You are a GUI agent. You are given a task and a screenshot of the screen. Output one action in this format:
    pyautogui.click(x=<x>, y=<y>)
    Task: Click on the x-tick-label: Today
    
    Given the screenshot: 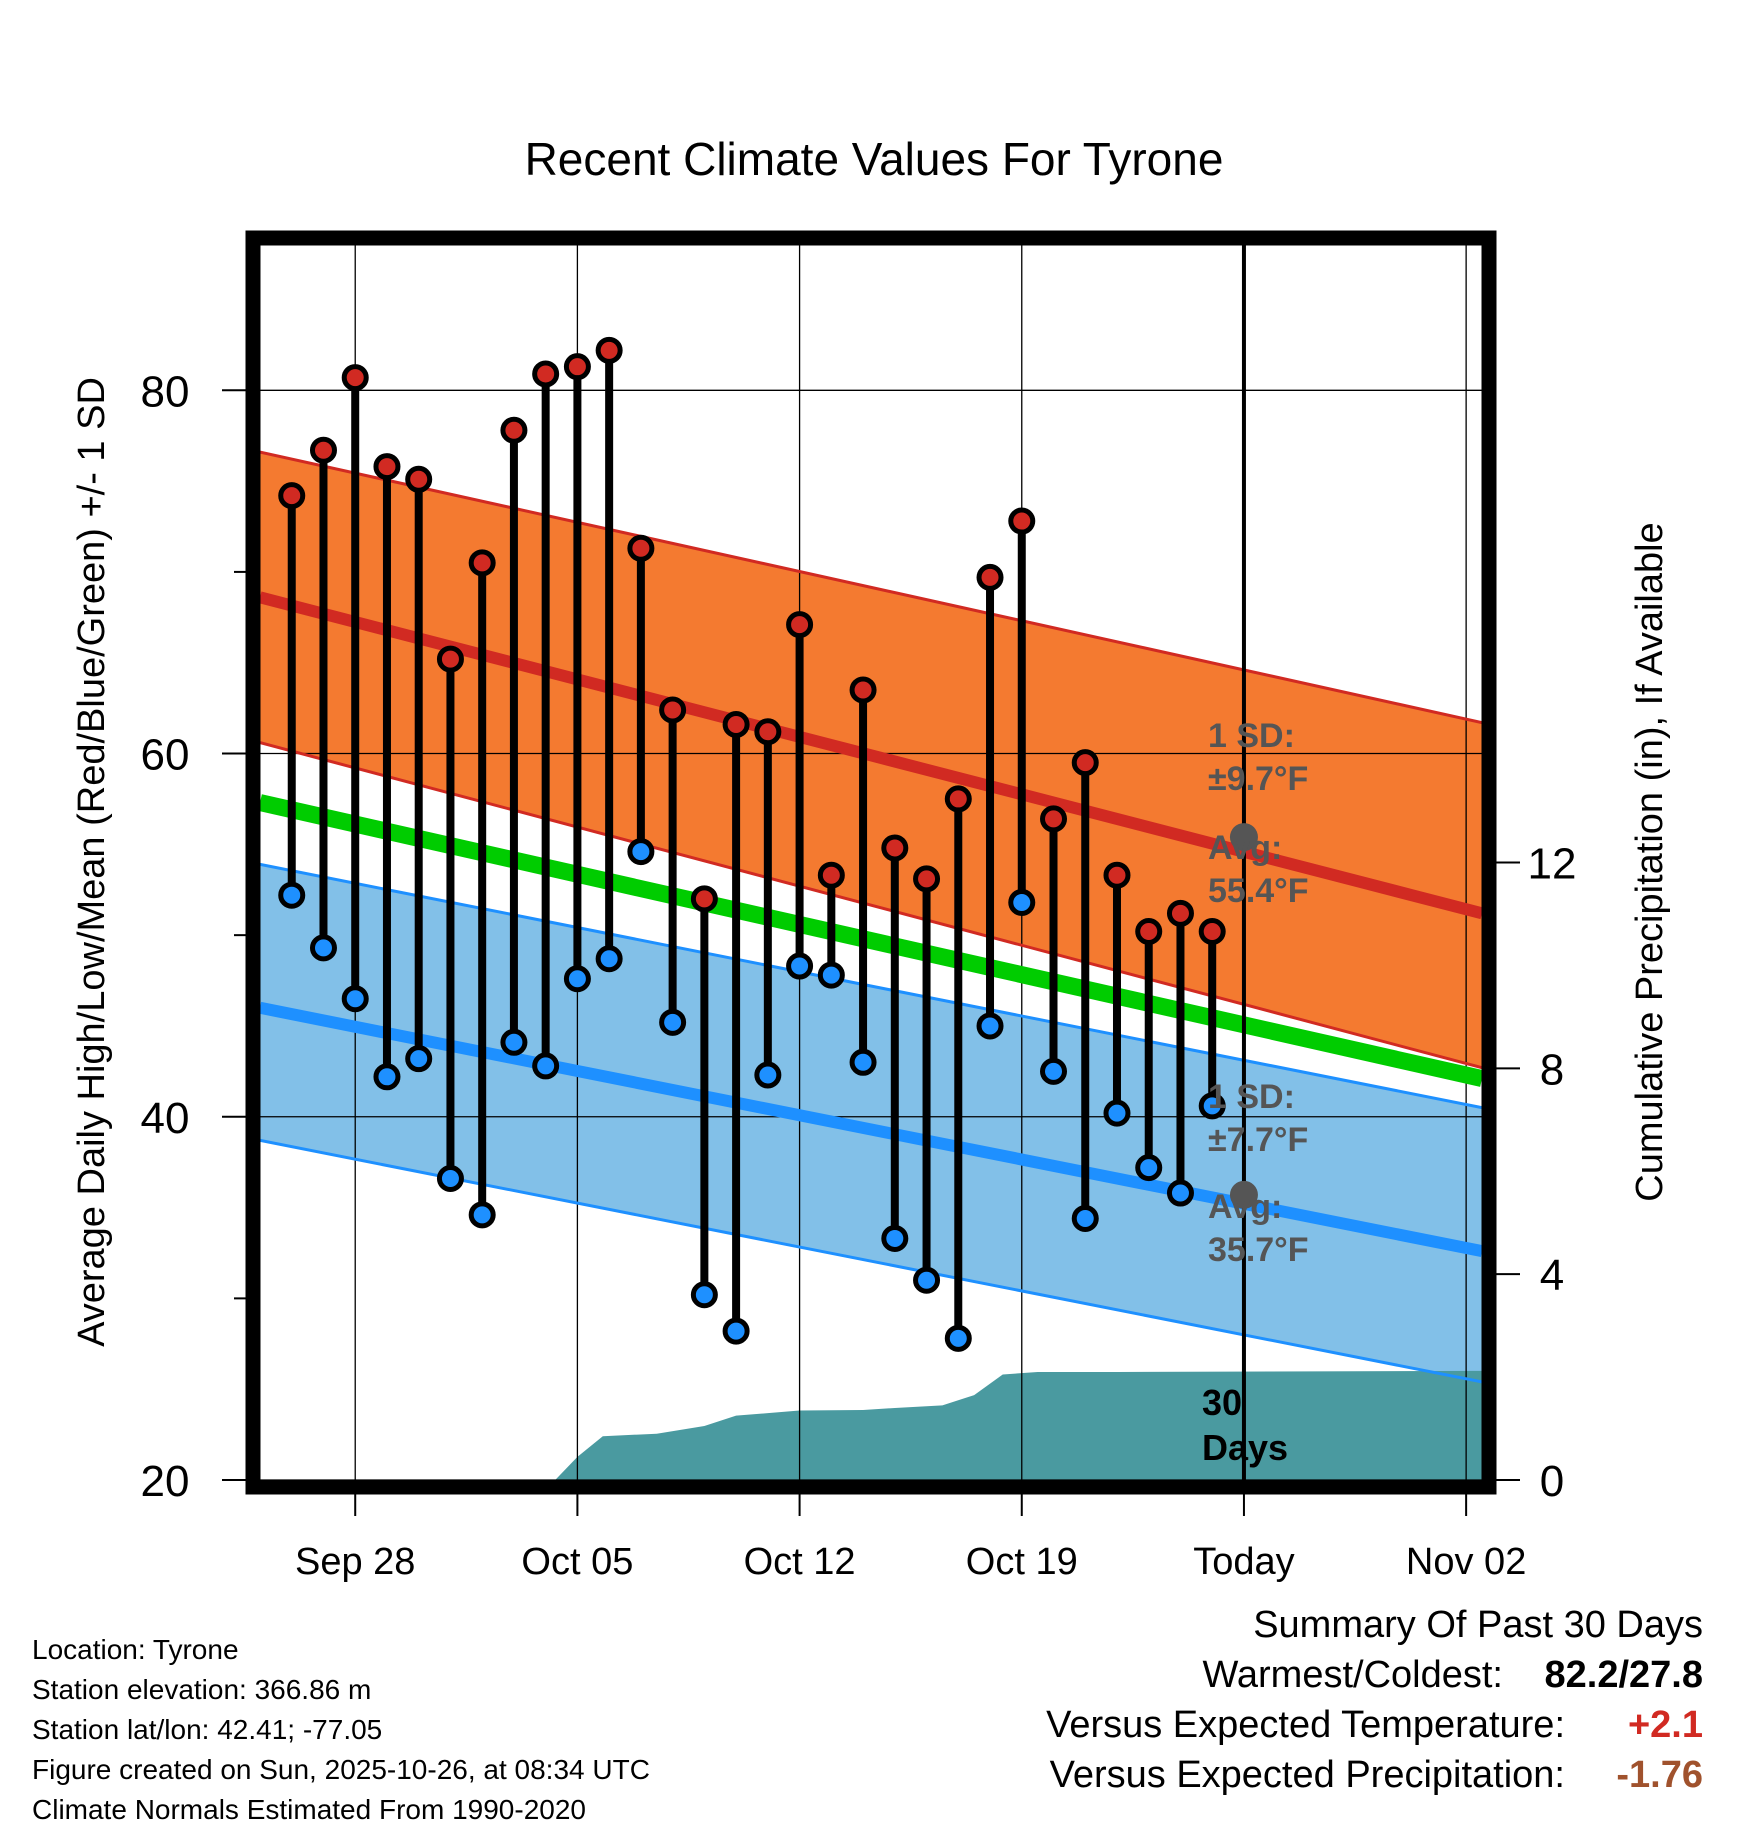 What is the action you would take?
    pyautogui.click(x=1243, y=1562)
    